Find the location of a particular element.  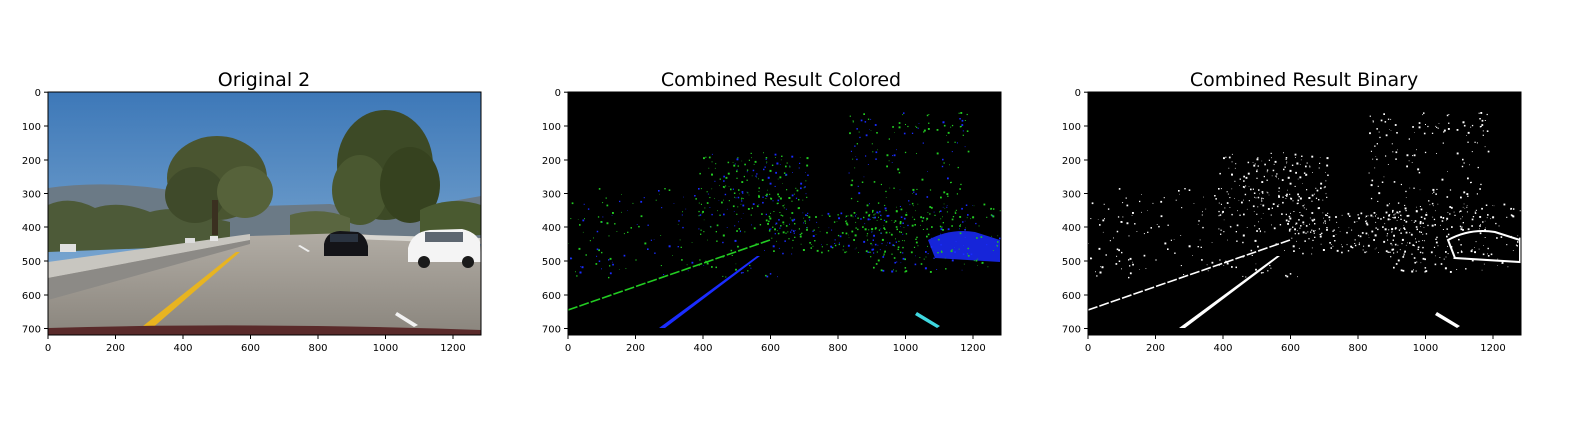

x-tick-label: 0 is located at coordinates (48, 348).